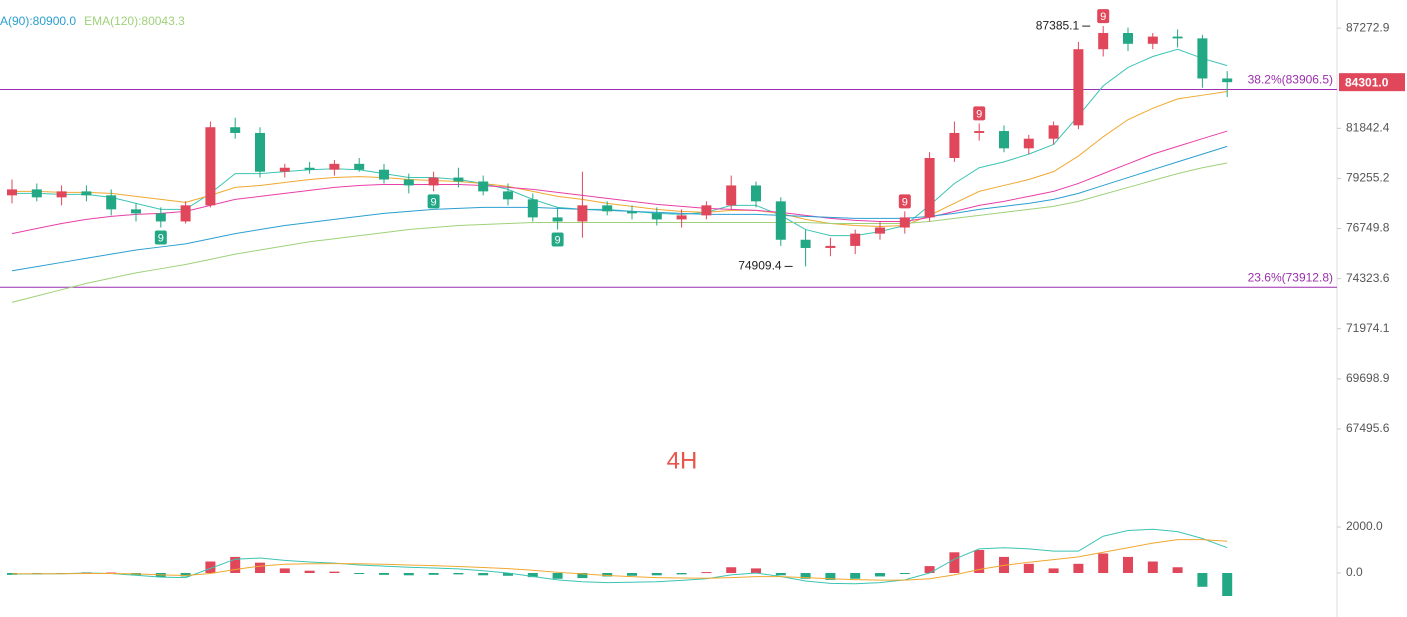  I want to click on last-price-box, so click(1372, 82).